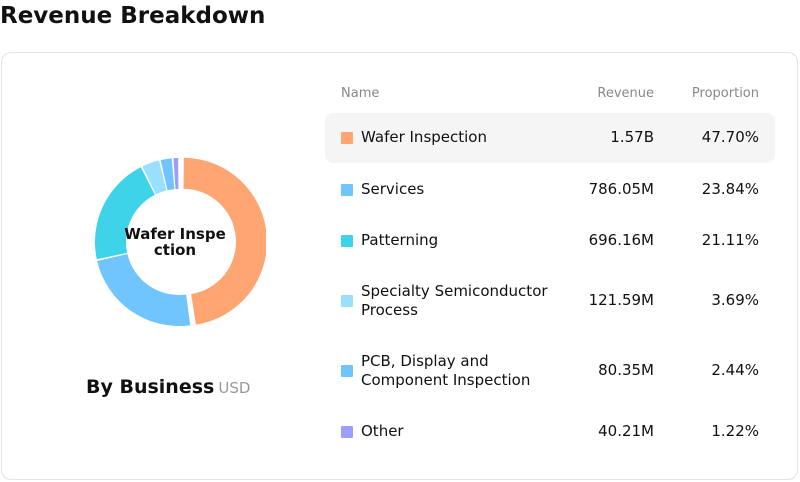  Describe the element at coordinates (626, 431) in the screenshot. I see `row-revenue: 40.21M` at that location.